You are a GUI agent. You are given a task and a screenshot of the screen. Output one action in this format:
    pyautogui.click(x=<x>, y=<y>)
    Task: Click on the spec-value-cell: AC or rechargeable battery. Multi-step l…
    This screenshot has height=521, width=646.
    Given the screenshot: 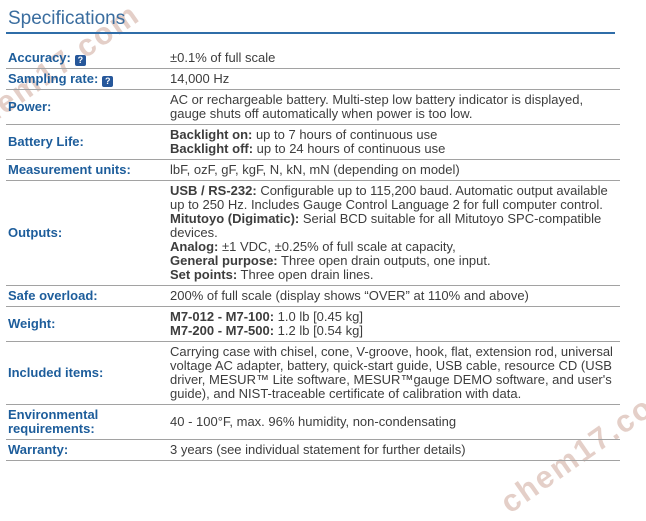 What is the action you would take?
    pyautogui.click(x=395, y=107)
    